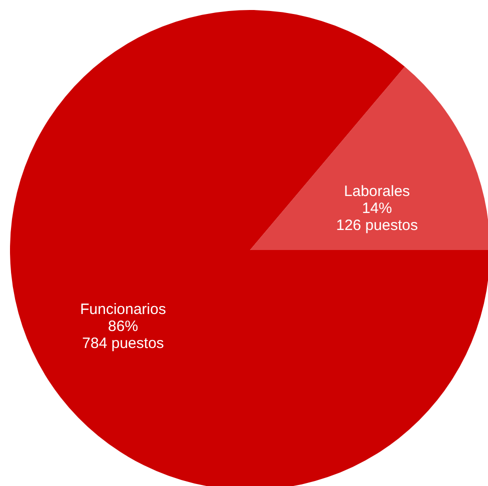 This screenshot has height=486, width=488. Describe the element at coordinates (123, 335) in the screenshot. I see `data-label: 86% 784 puestos` at that location.